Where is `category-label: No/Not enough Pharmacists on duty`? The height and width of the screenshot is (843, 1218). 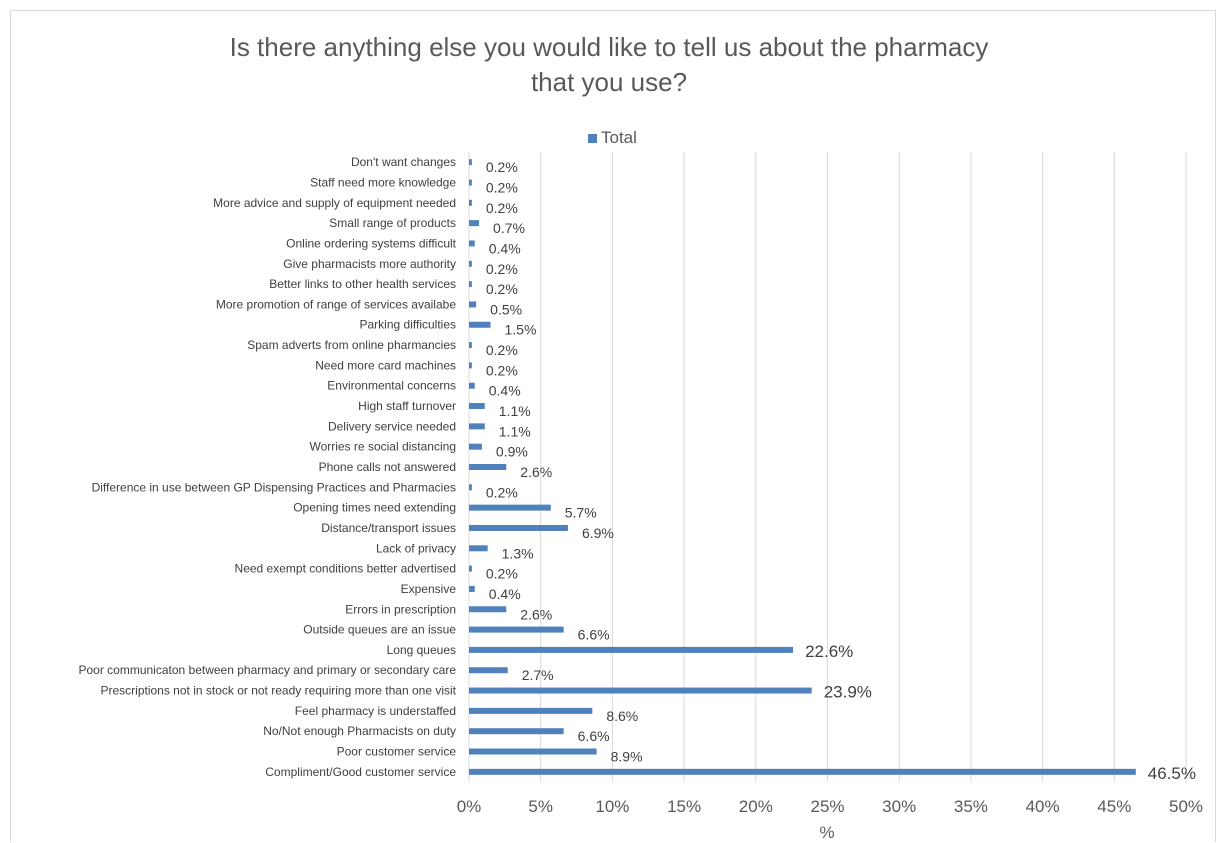 category-label: No/Not enough Pharmacists on duty is located at coordinates (359, 731).